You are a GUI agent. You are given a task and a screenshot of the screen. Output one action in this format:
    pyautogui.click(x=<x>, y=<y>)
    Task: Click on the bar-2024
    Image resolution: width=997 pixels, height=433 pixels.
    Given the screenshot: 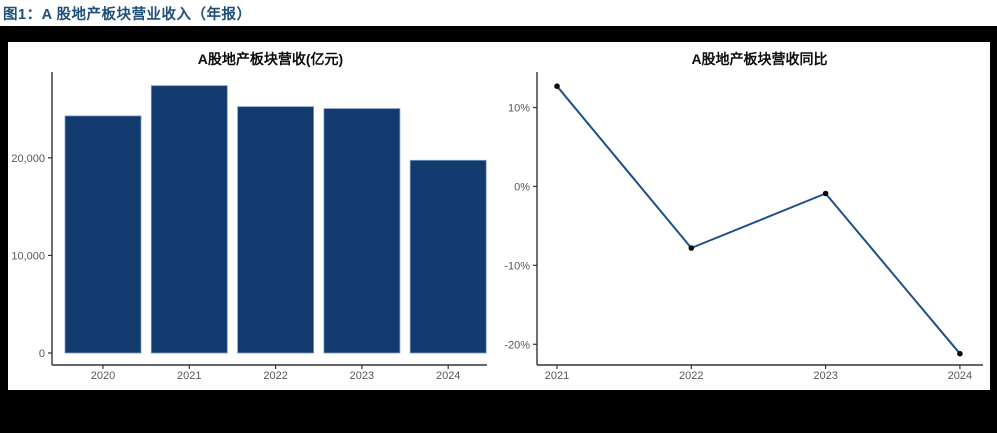 What is the action you would take?
    pyautogui.click(x=448, y=256)
    